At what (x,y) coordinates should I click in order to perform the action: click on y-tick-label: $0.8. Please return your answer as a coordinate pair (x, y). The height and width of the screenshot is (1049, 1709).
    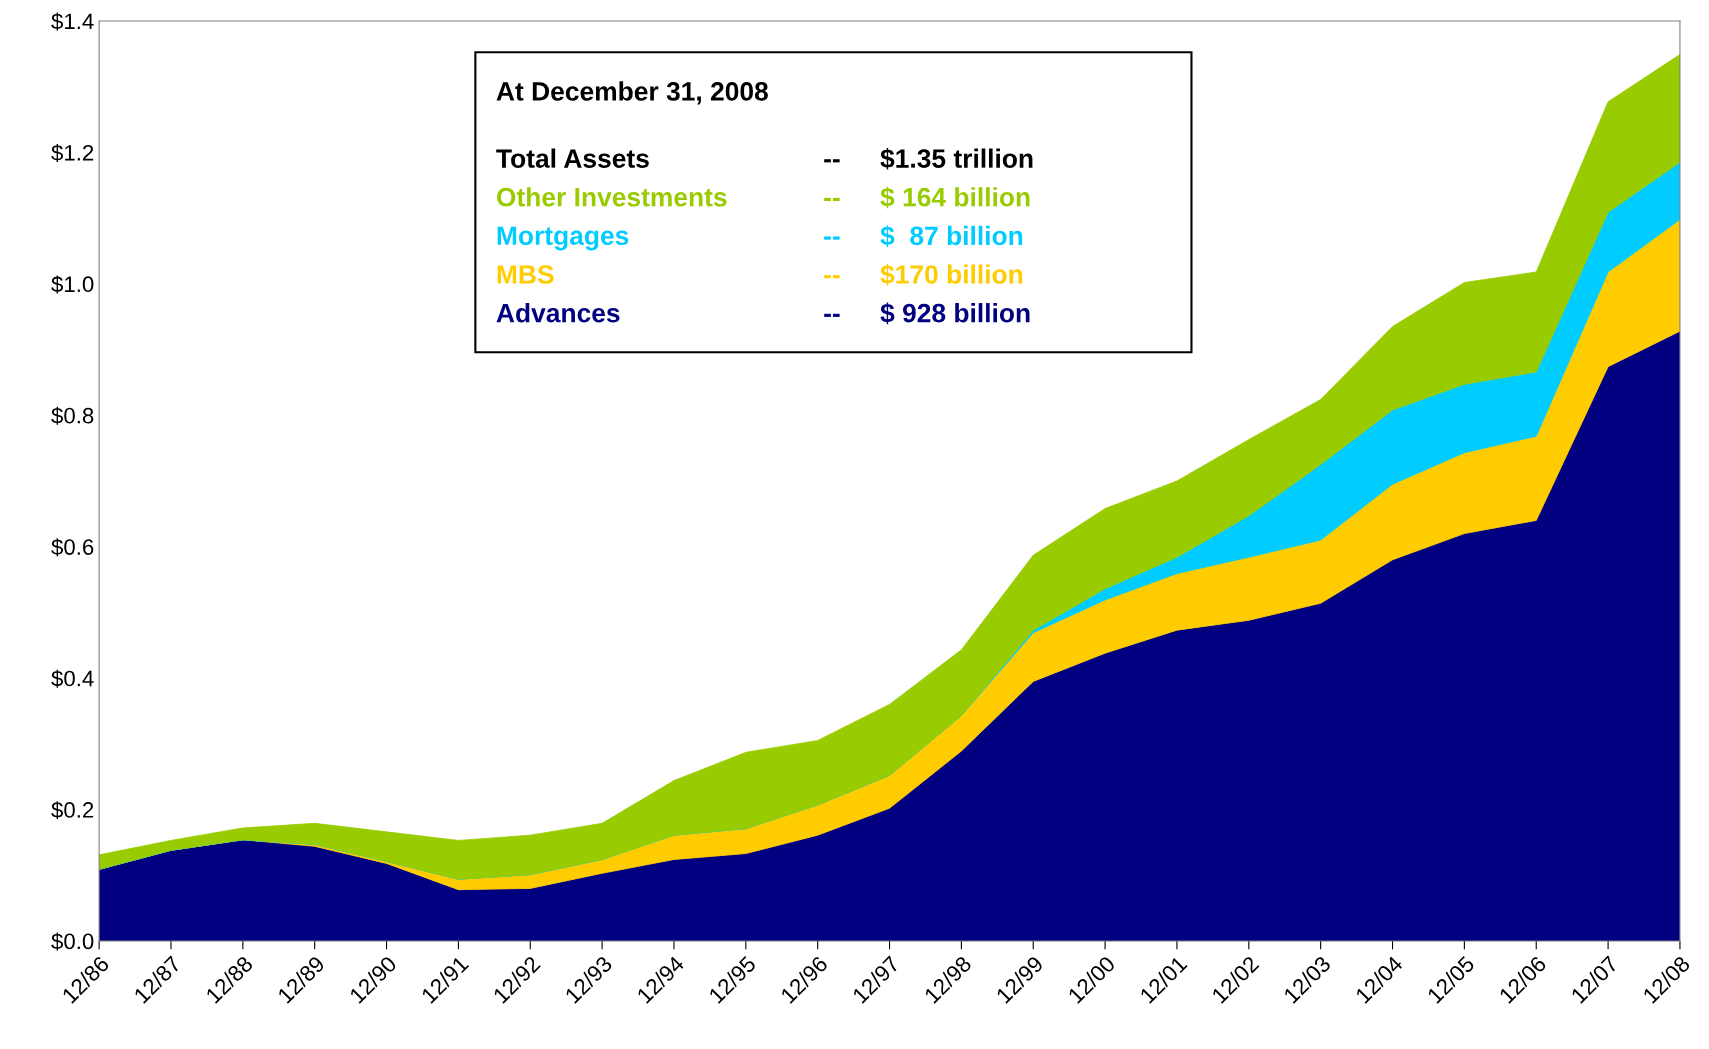
    Looking at the image, I should click on (72, 415).